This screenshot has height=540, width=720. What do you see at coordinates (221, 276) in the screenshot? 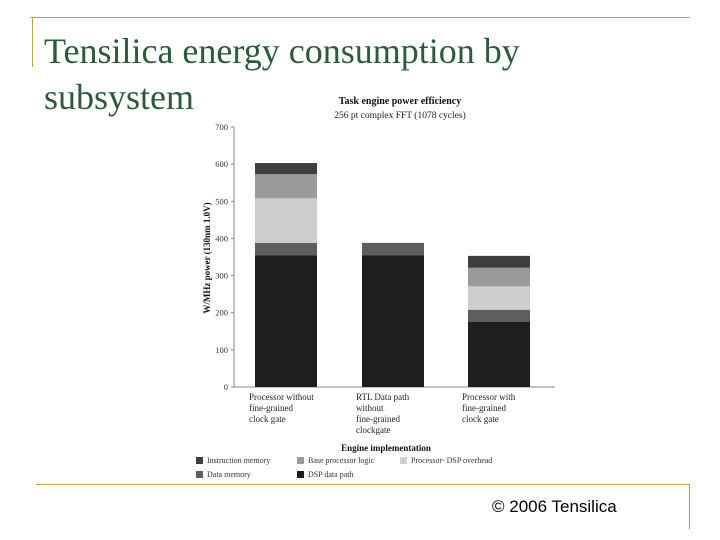
I see `y-tick-label: 300` at bounding box center [221, 276].